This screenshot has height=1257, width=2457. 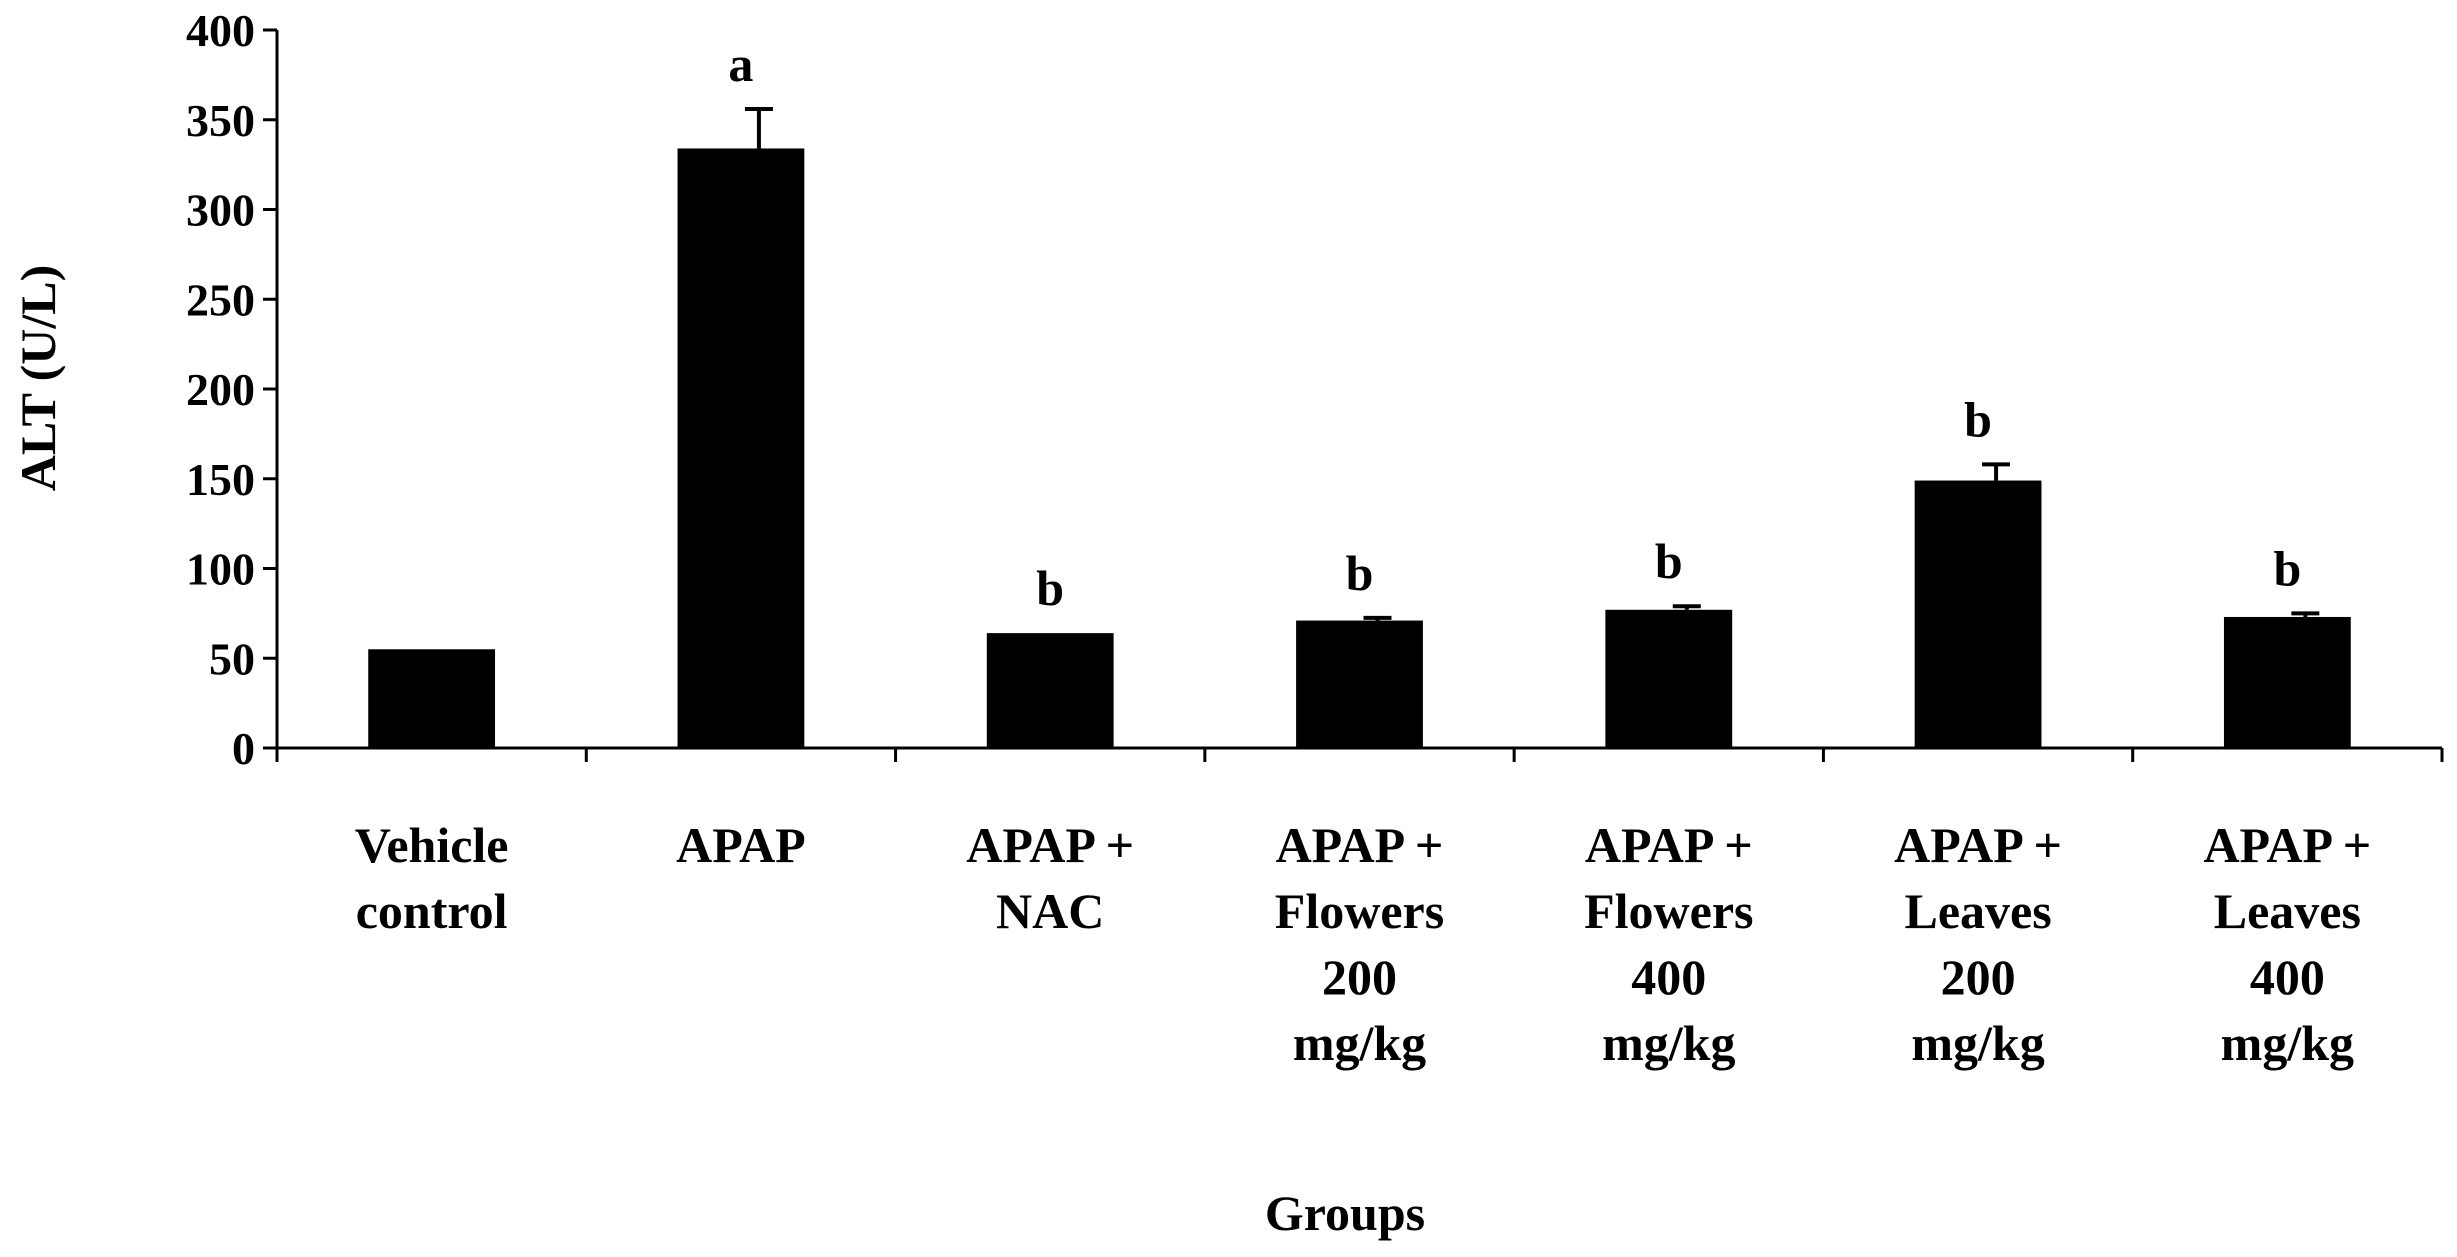 I want to click on y-tick-label: 400, so click(x=220, y=30).